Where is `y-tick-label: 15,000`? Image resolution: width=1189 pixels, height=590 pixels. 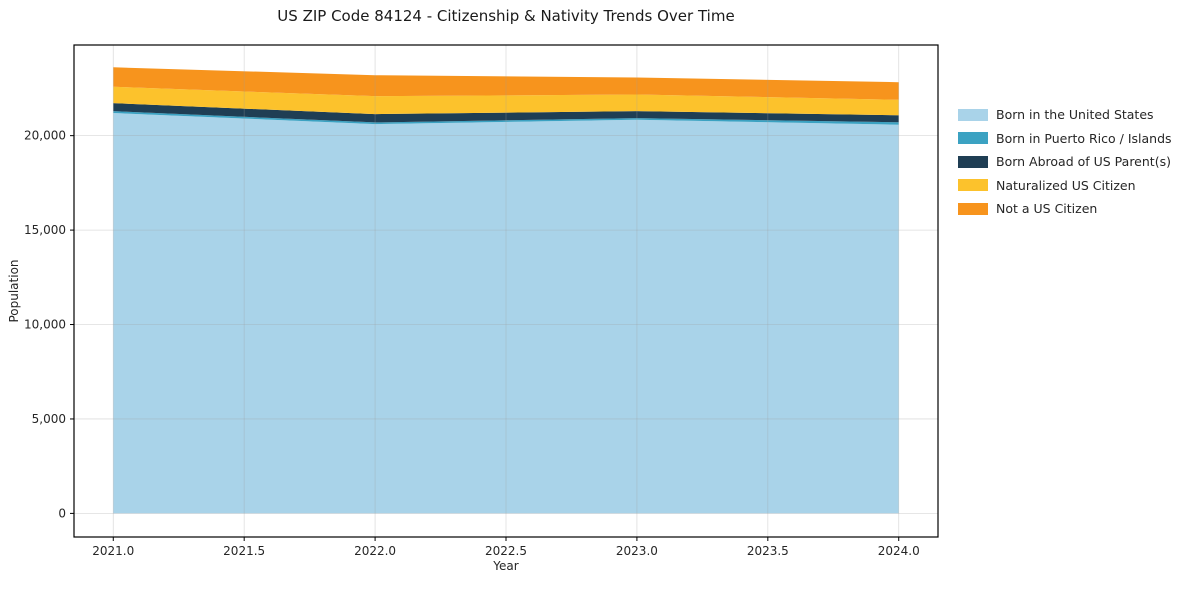 y-tick-label: 15,000 is located at coordinates (45, 230).